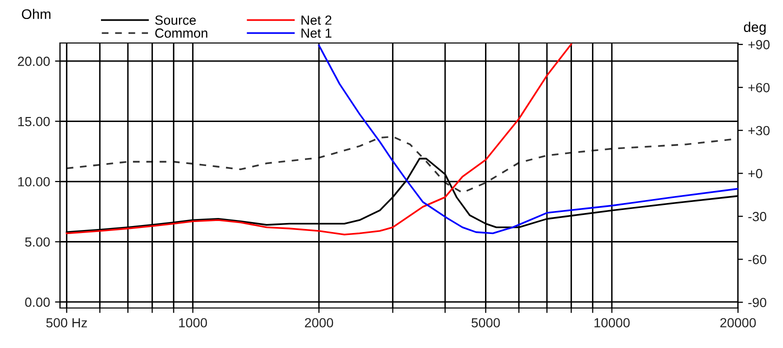 The image size is (783, 348). Describe the element at coordinates (759, 131) in the screenshot. I see `y2-tick-label: +30` at that location.